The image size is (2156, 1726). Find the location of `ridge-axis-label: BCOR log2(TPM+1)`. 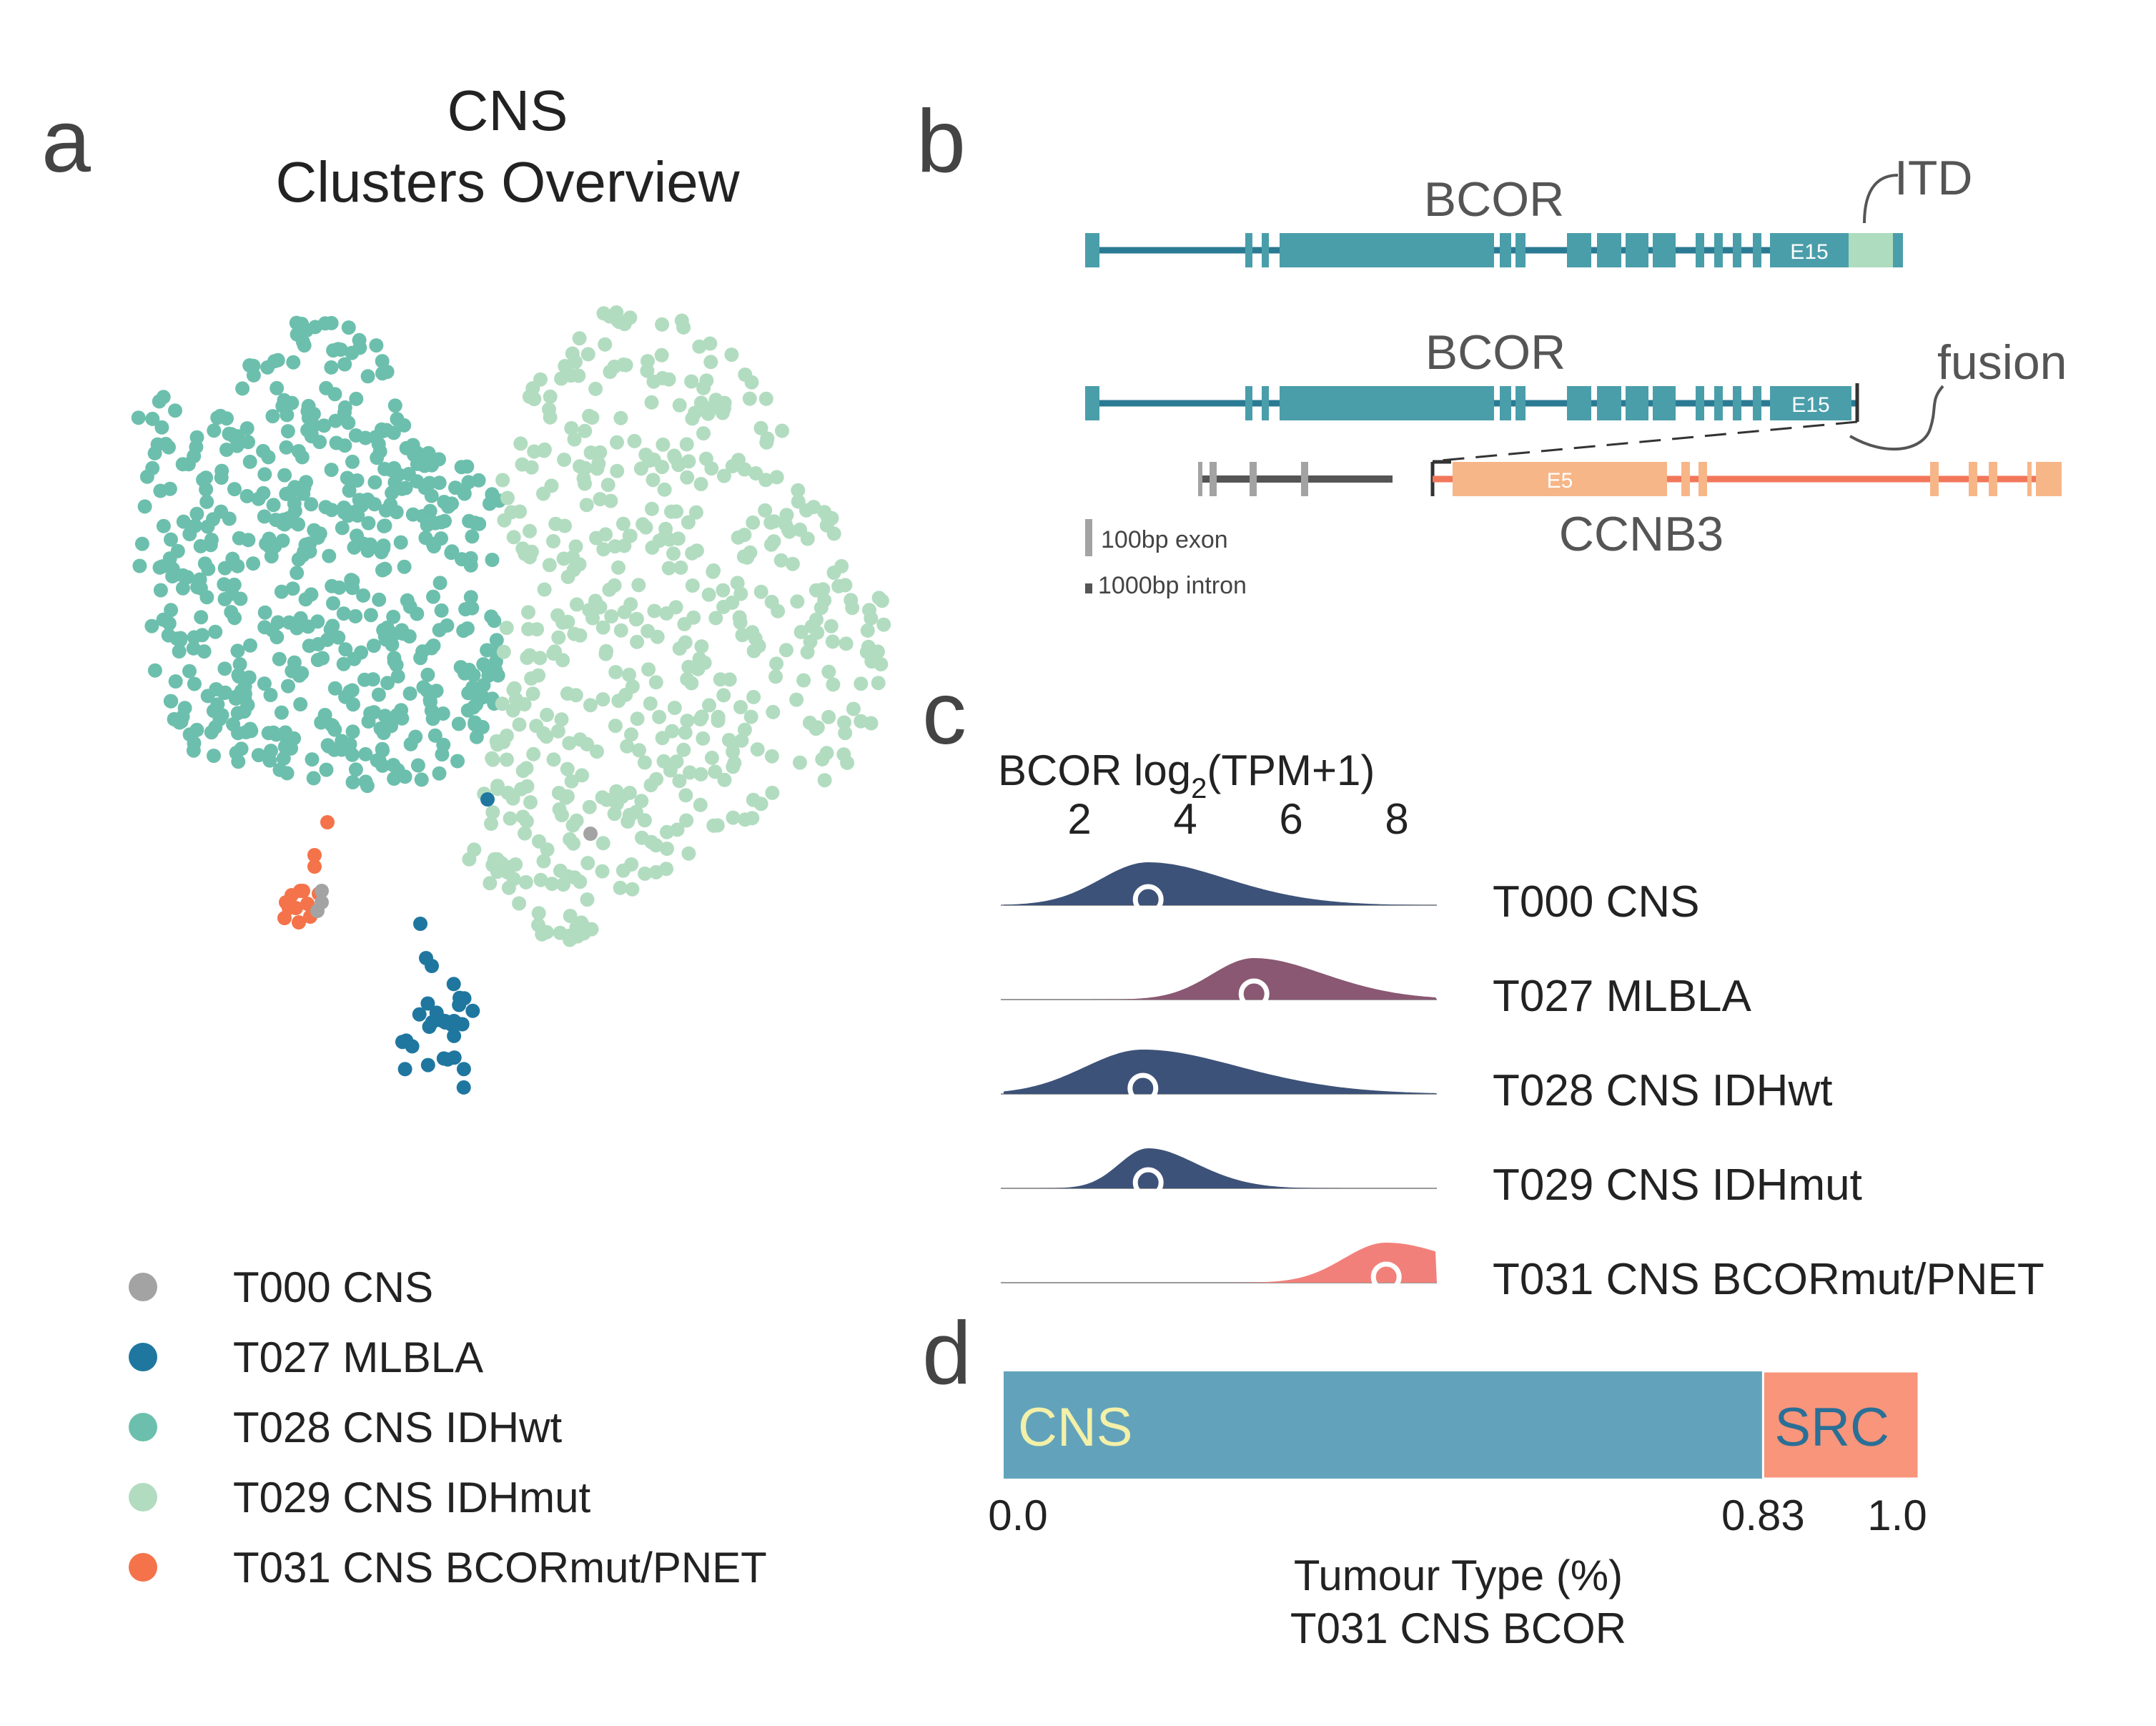

ridge-axis-label: BCOR log2(TPM+1) is located at coordinates (1186, 775).